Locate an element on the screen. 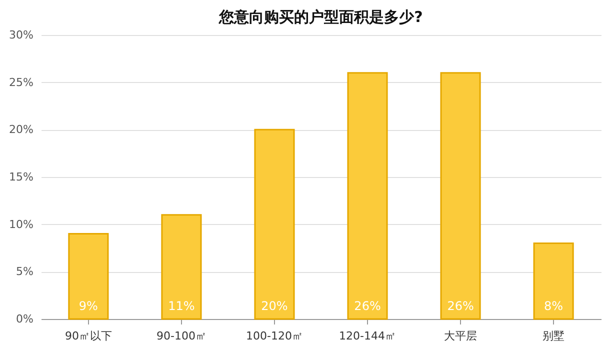  x-tick-label: 100-120㎡ is located at coordinates (274, 336).